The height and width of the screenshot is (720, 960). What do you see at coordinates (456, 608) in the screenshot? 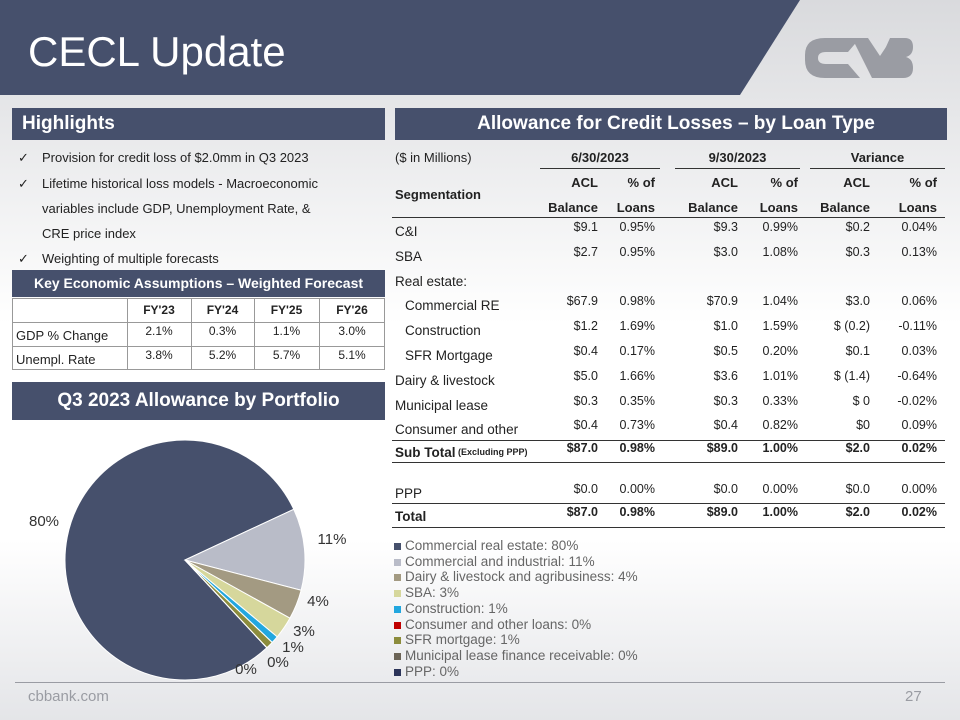
I see `legend-label: Construction: 1%` at bounding box center [456, 608].